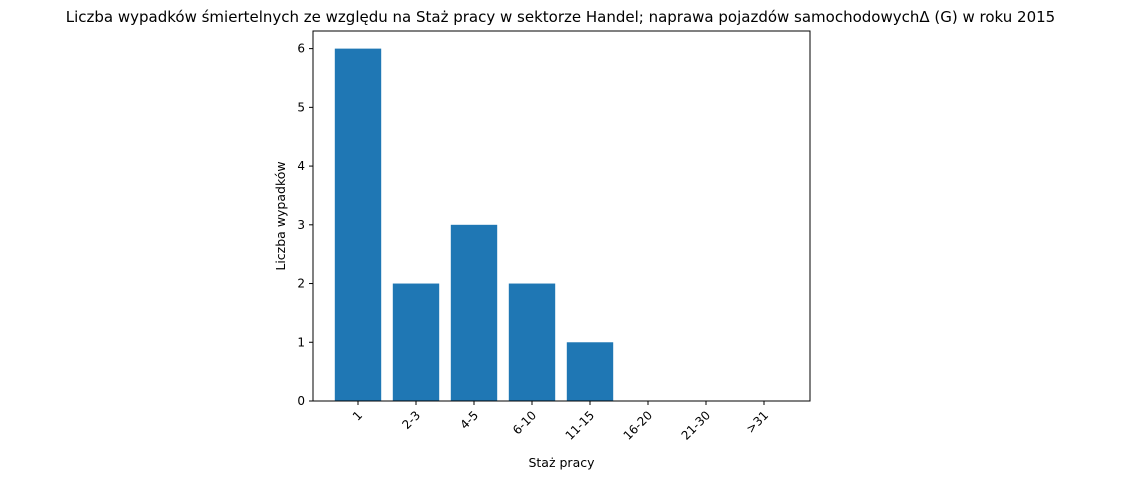  I want to click on x-tick-label: 21-30, so click(696, 425).